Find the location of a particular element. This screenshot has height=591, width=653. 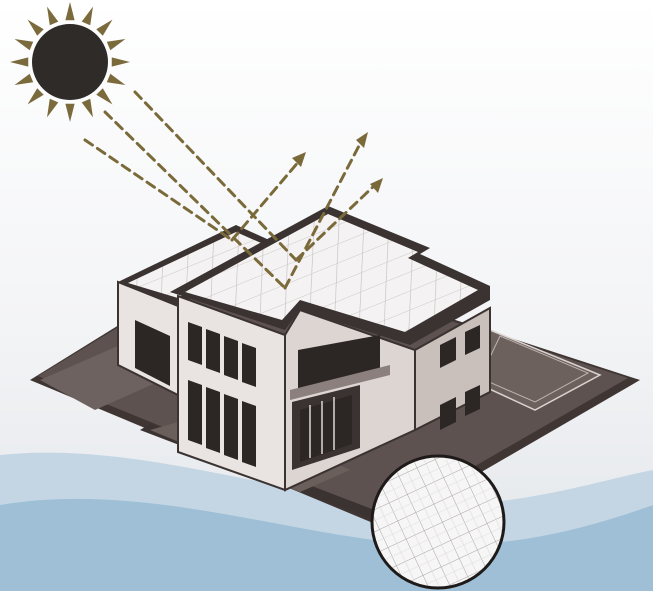

main-roof-surface is located at coordinates (331, 273).